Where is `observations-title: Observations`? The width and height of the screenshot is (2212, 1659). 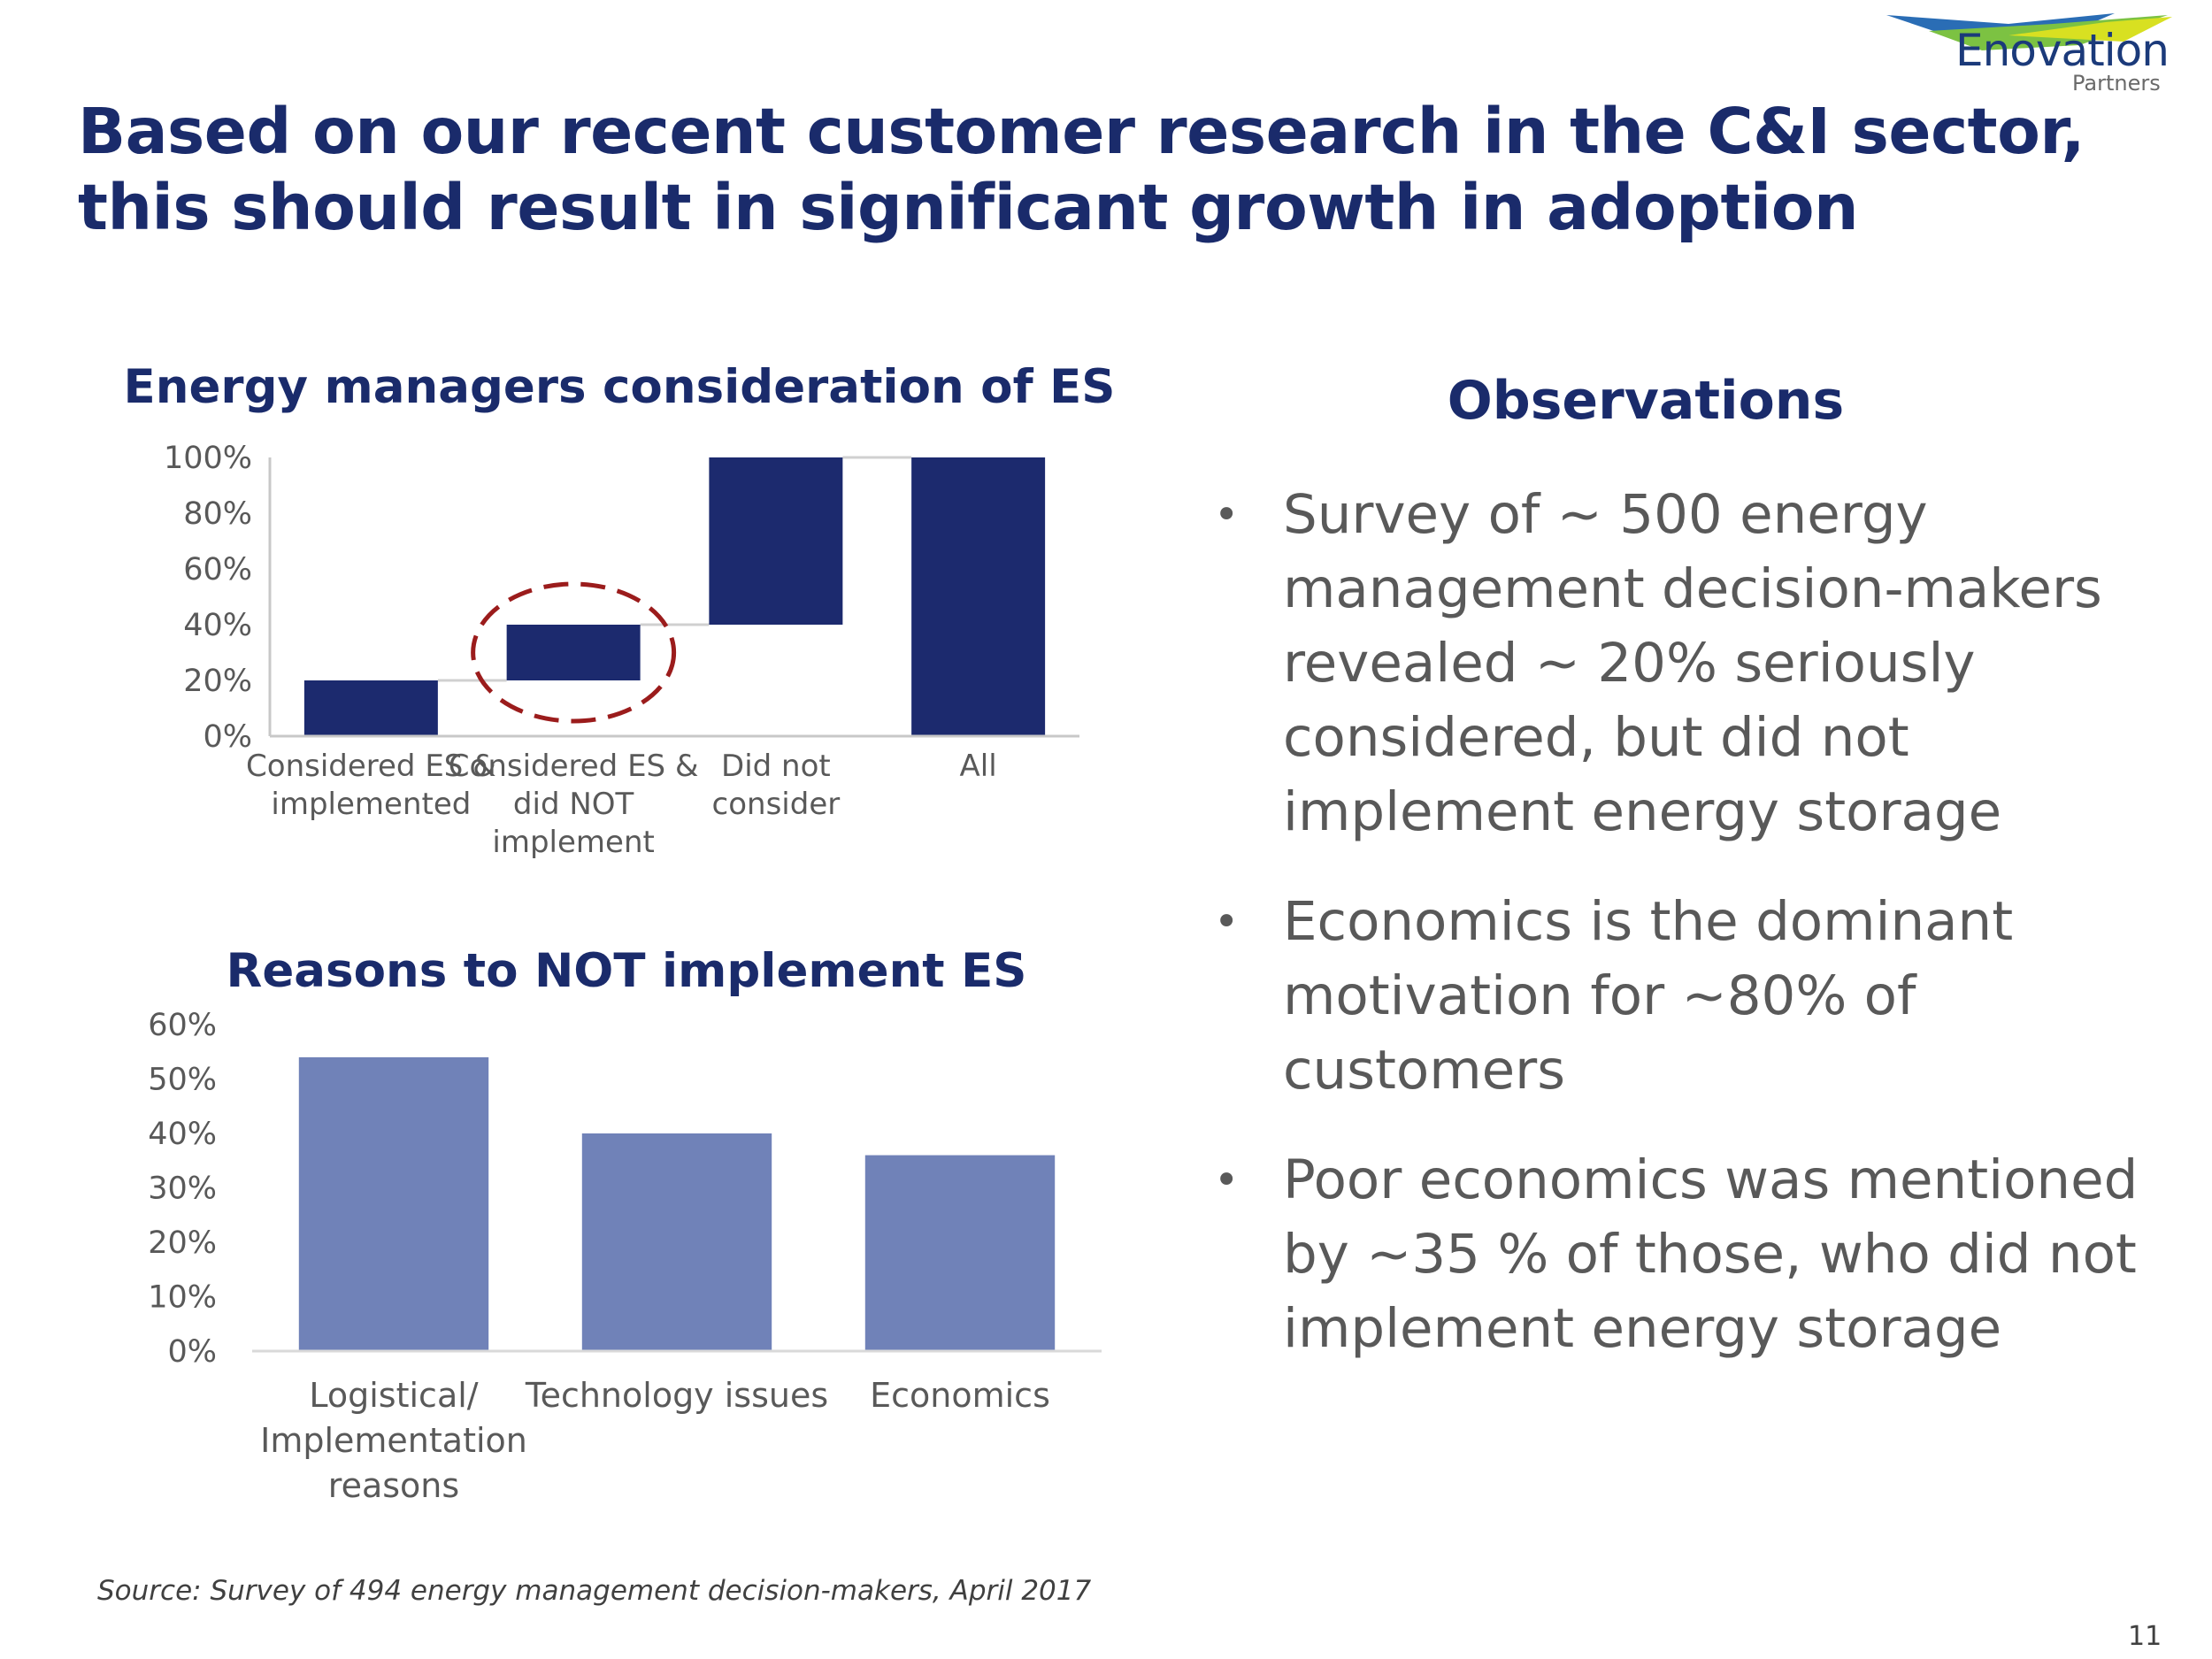 observations-title: Observations is located at coordinates (1646, 401).